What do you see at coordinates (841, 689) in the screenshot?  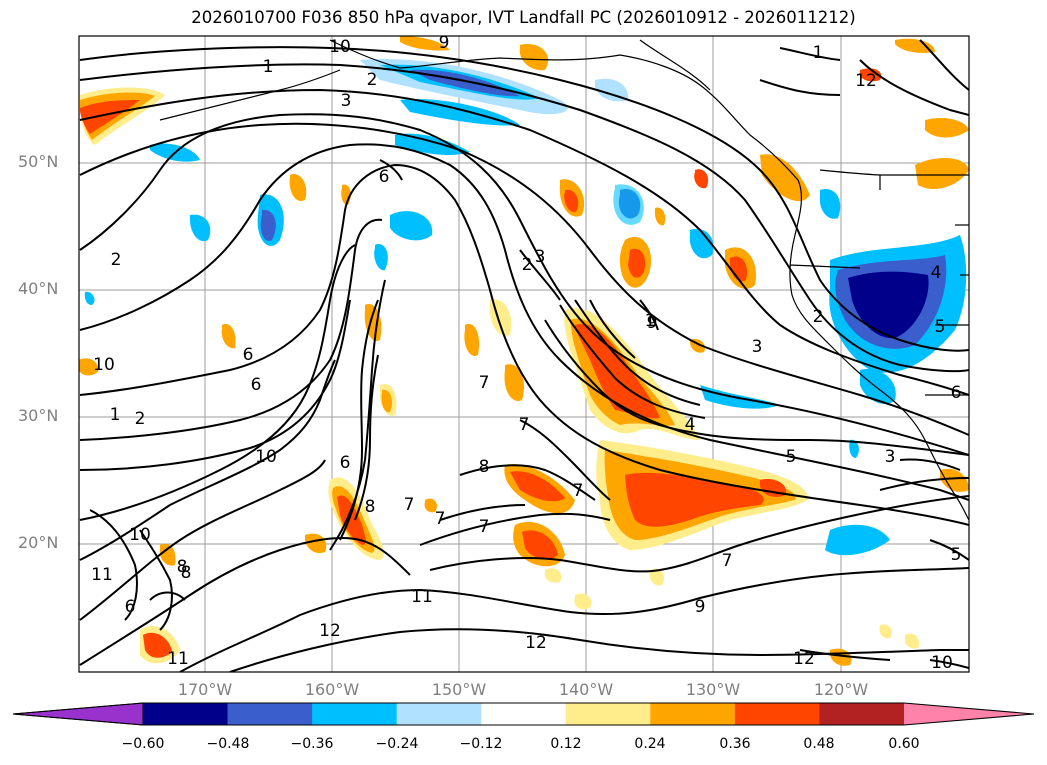 I see `lon-label: 120°W` at bounding box center [841, 689].